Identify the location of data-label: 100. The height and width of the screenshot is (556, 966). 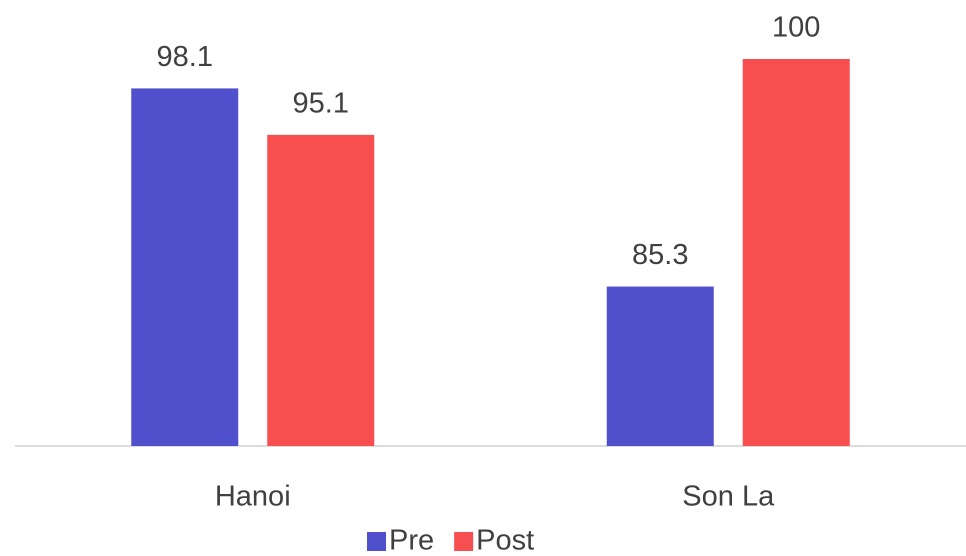
(796, 28).